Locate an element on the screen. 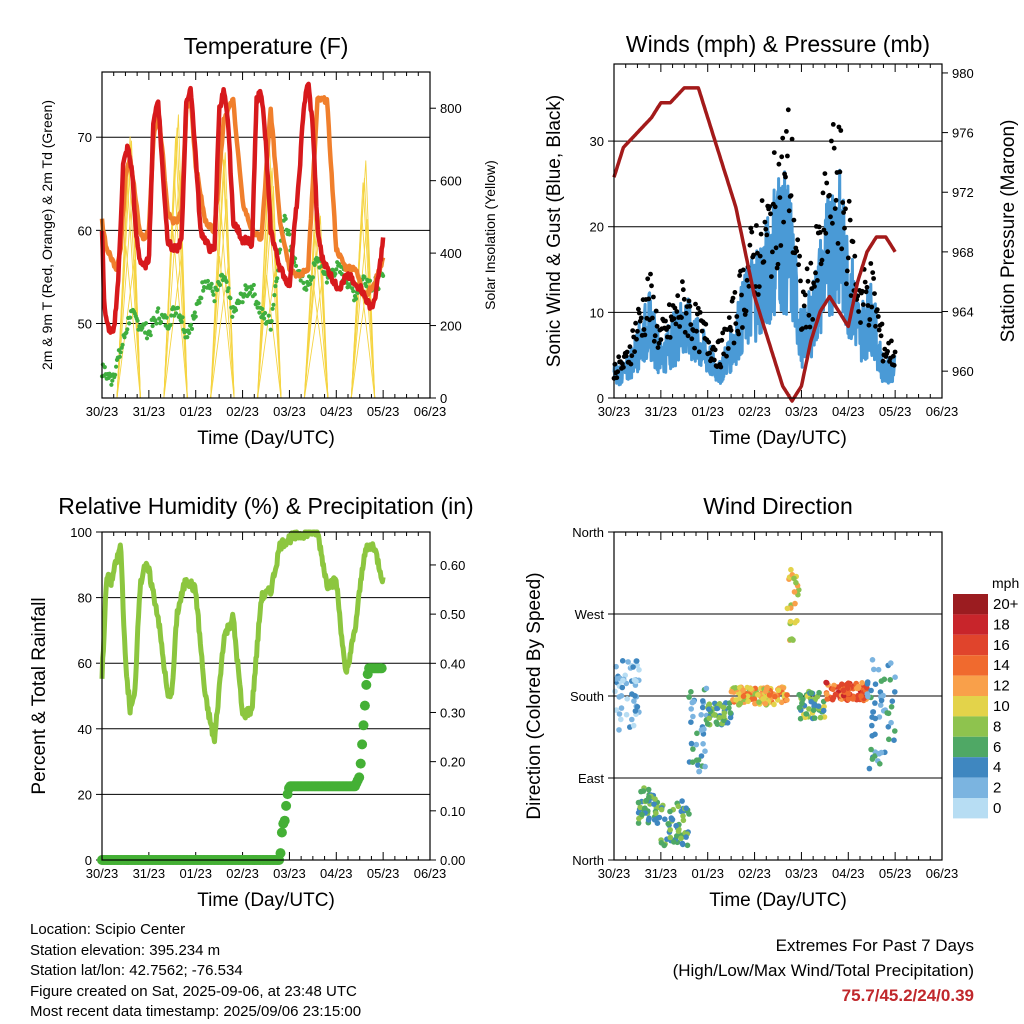 This screenshot has width=1024, height=1024. winds-xtick-label: 31/23 is located at coordinates (661, 411).